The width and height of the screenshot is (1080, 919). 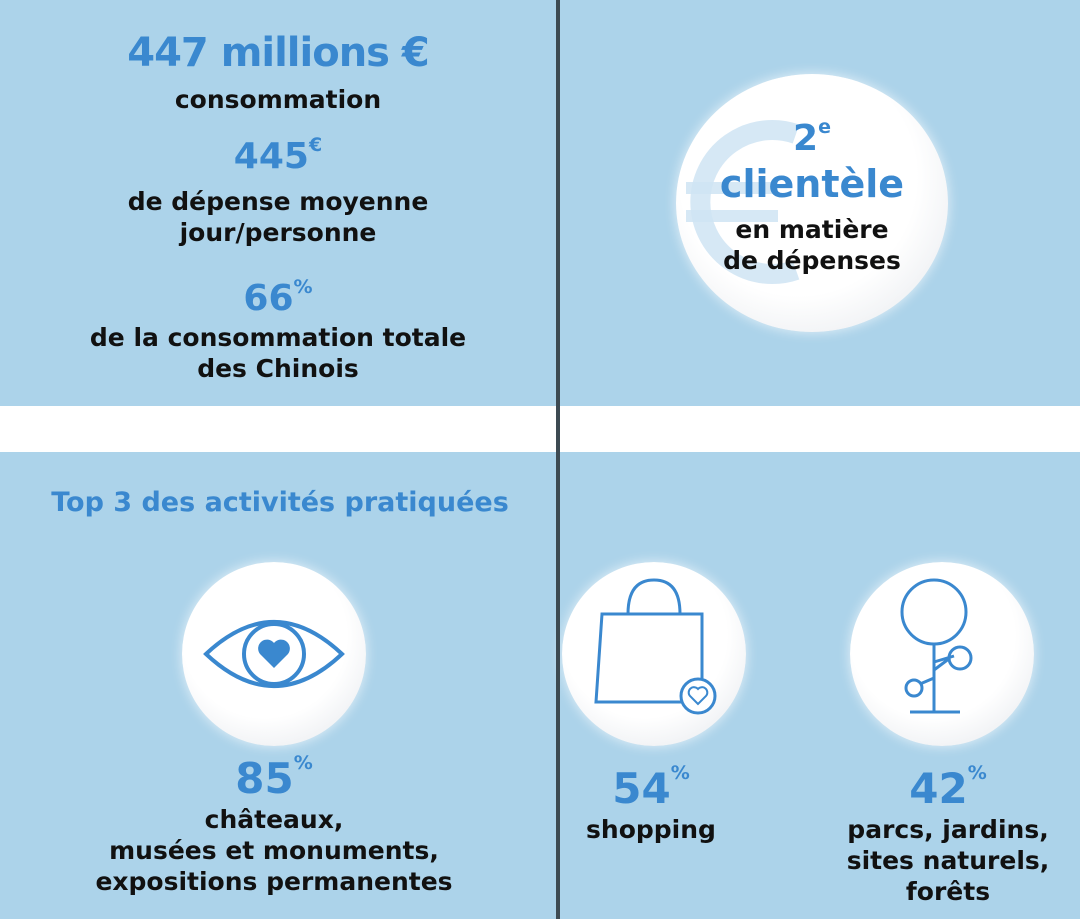 What do you see at coordinates (558, 459) in the screenshot?
I see `center-divider` at bounding box center [558, 459].